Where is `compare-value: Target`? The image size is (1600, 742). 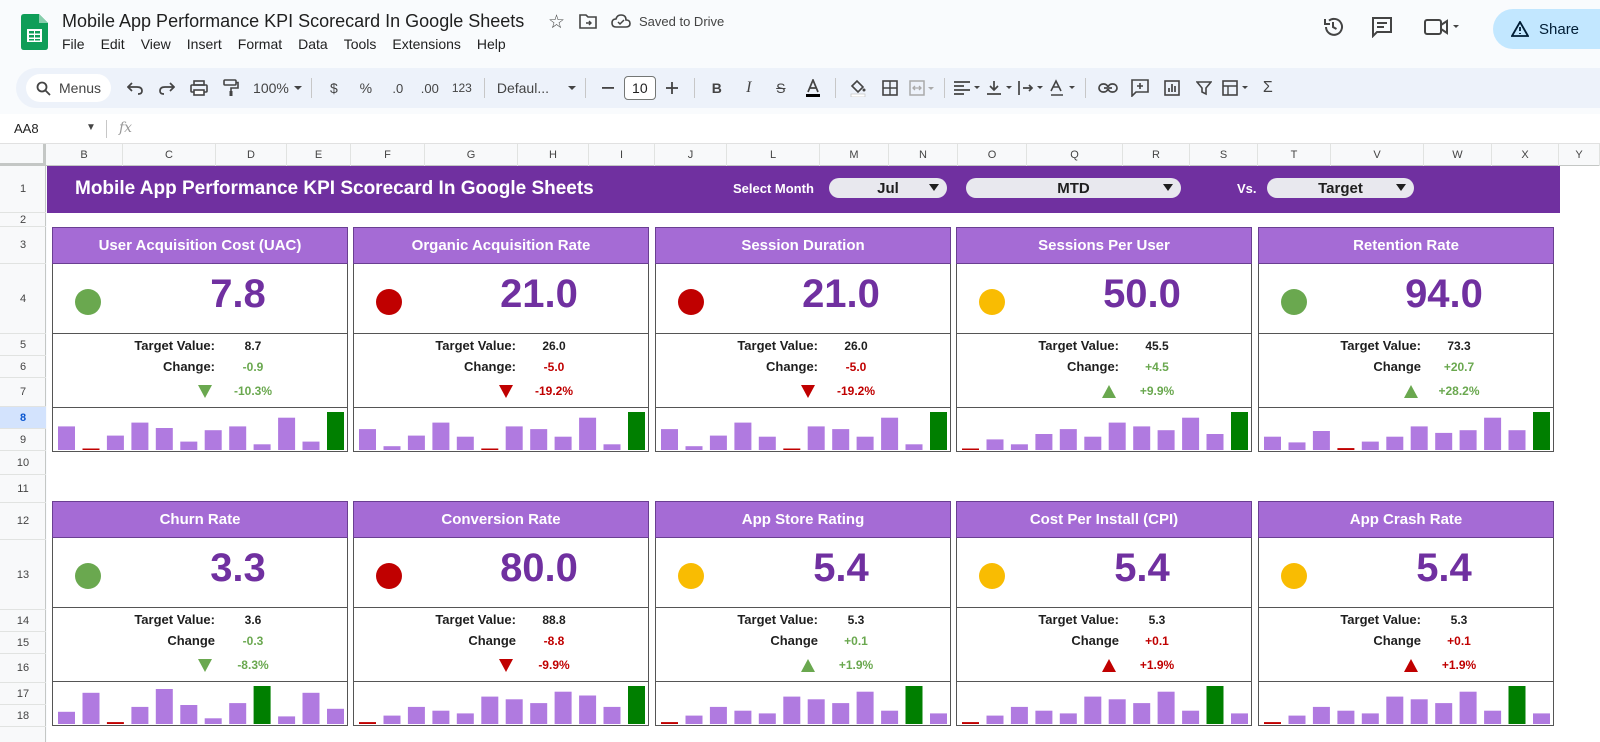 compare-value: Target is located at coordinates (1340, 188).